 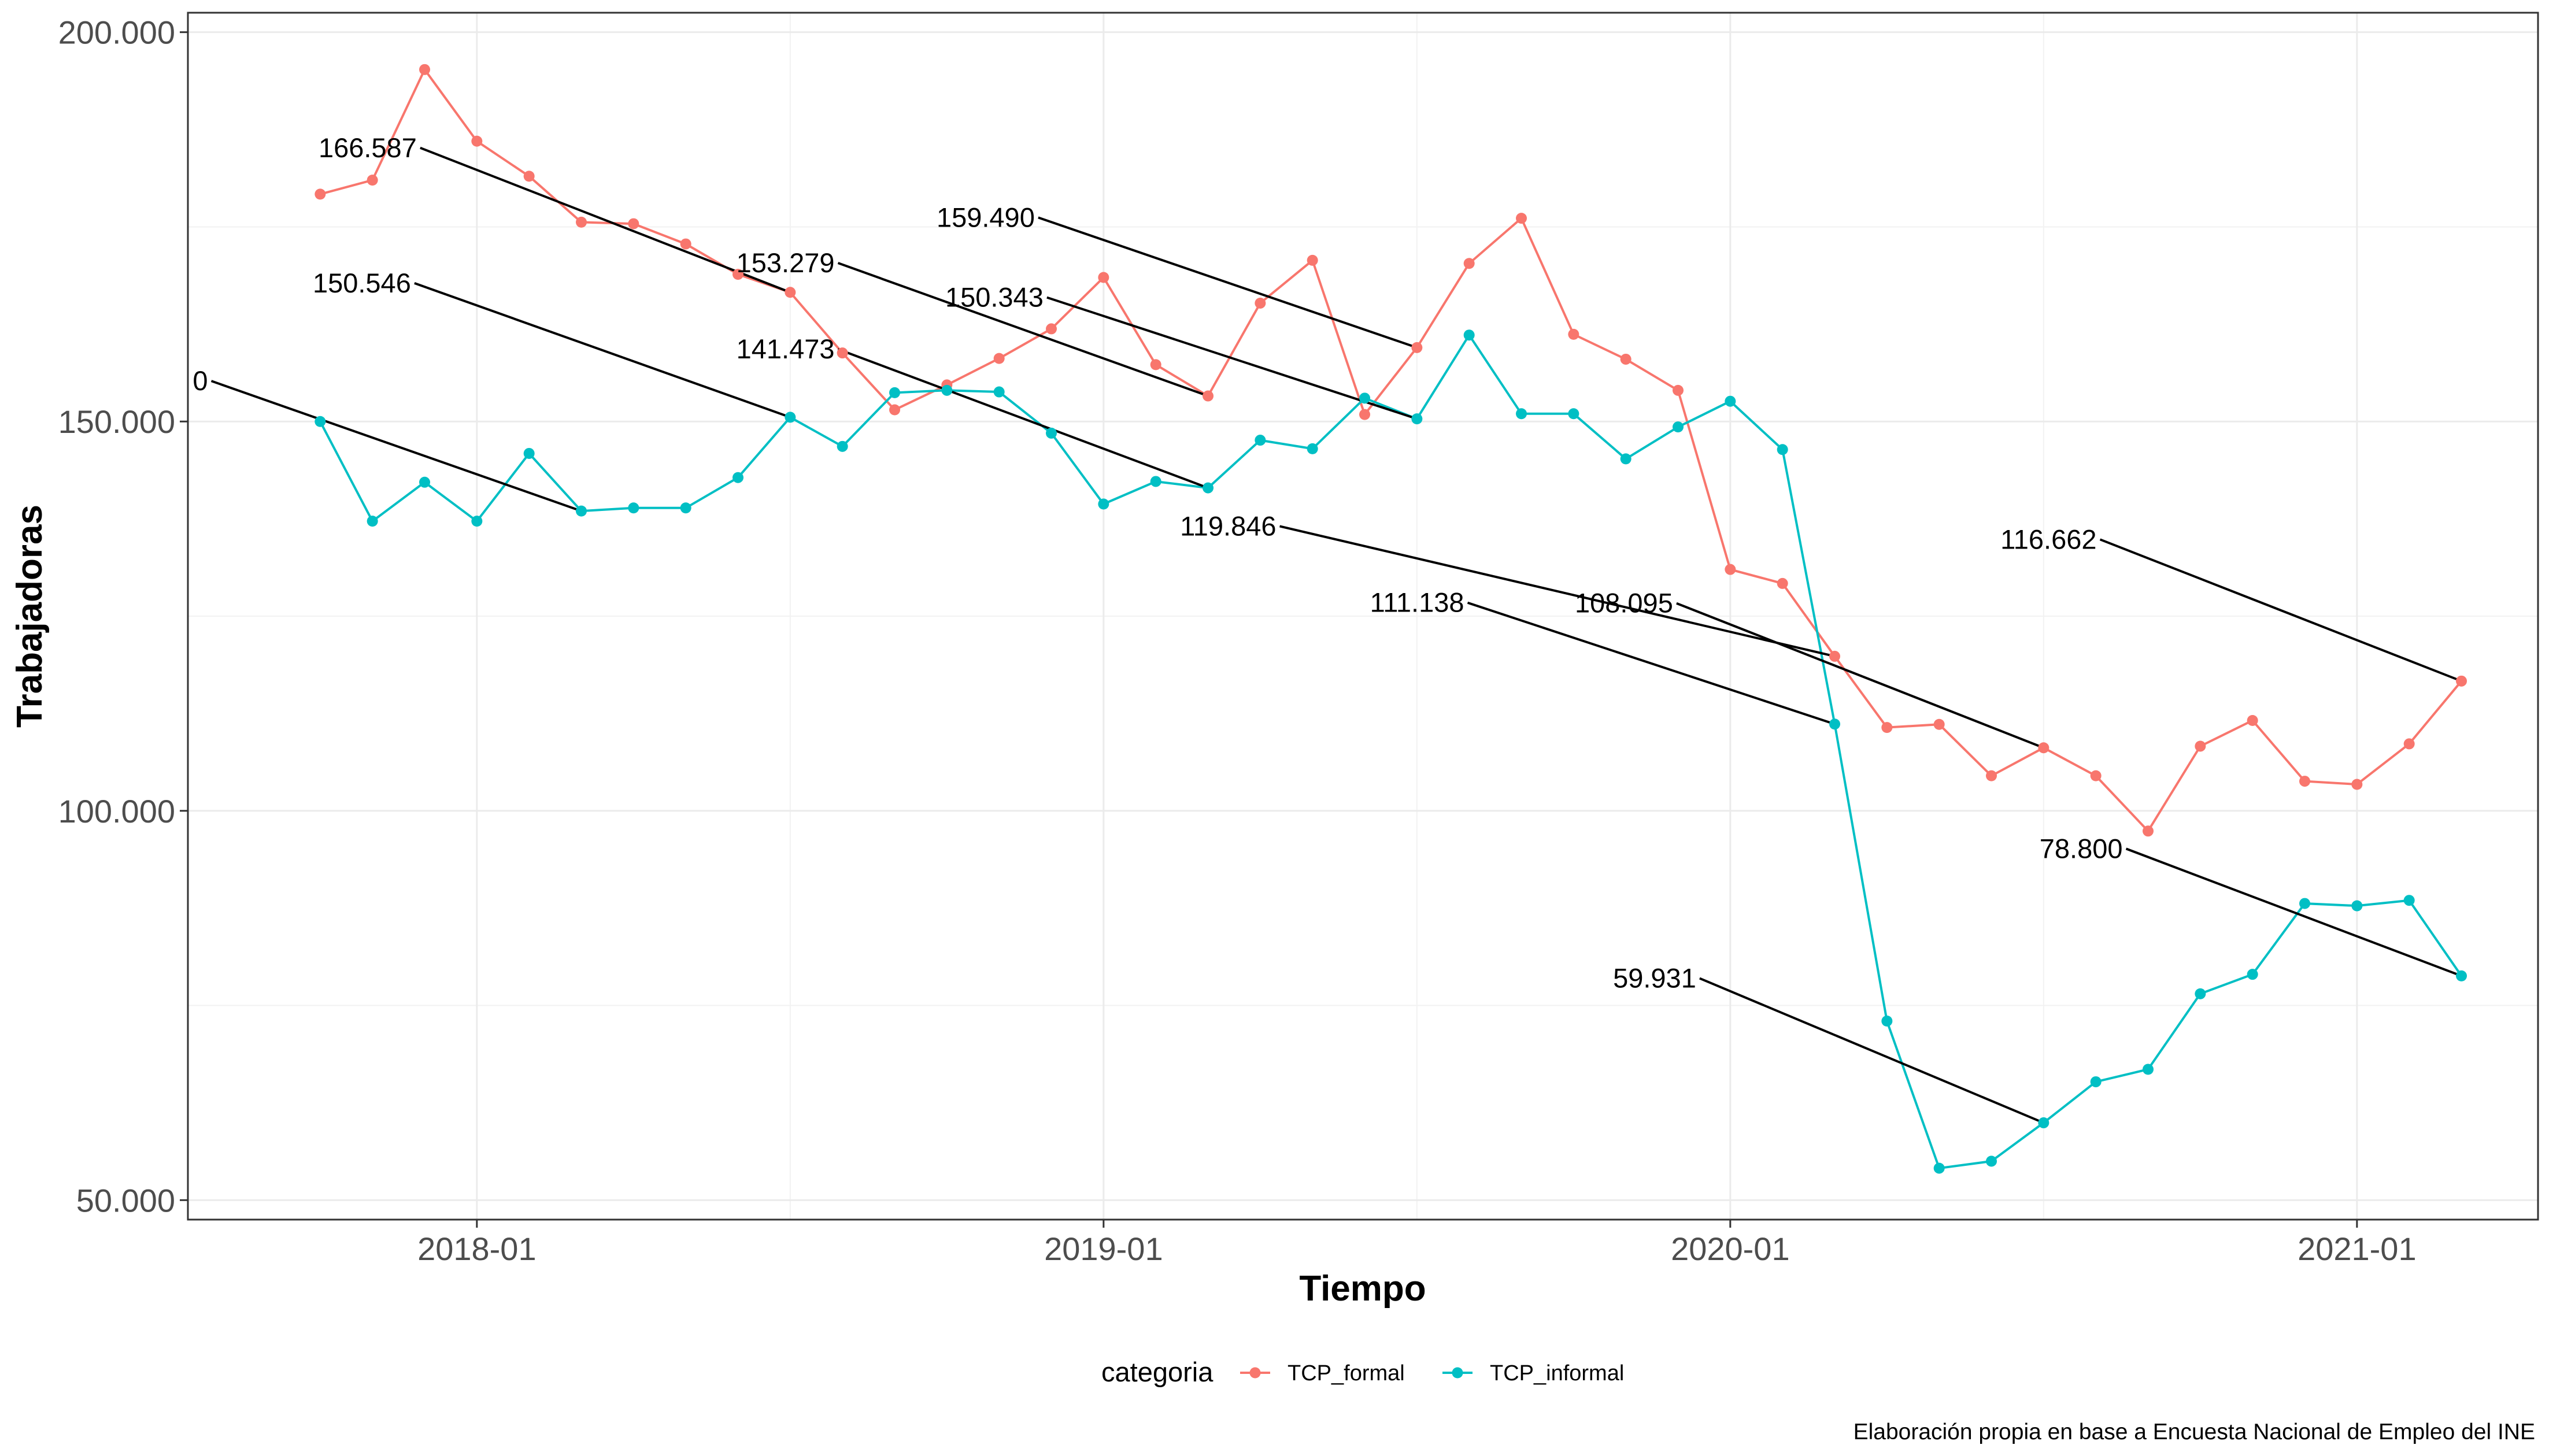 What do you see at coordinates (1417, 1244) in the screenshot?
I see `x-axis-ticks: 2018-01 2019-01 2020-01 2021-01` at bounding box center [1417, 1244].